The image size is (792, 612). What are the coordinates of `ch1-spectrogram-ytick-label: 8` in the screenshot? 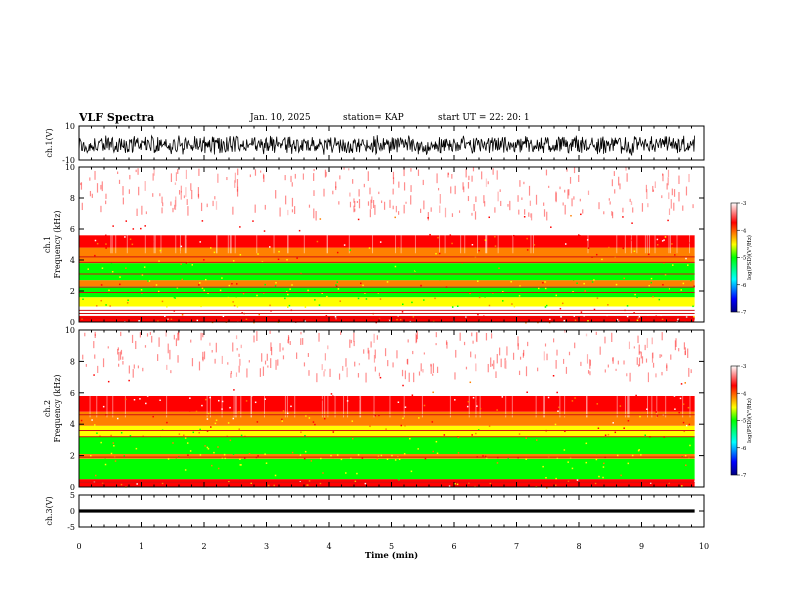 It's located at (72, 198).